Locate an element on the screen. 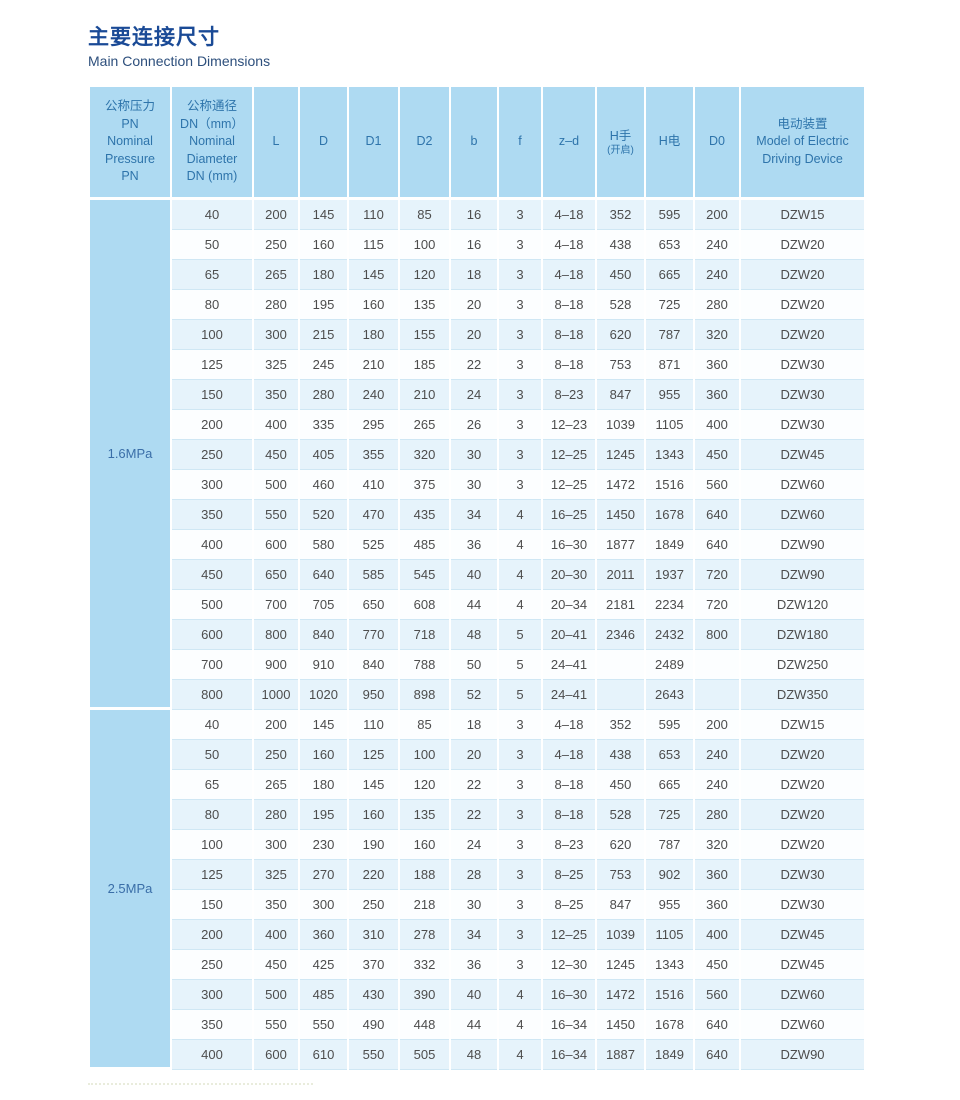 The height and width of the screenshot is (1100, 960). table-cell: 12–25 is located at coordinates (569, 454).